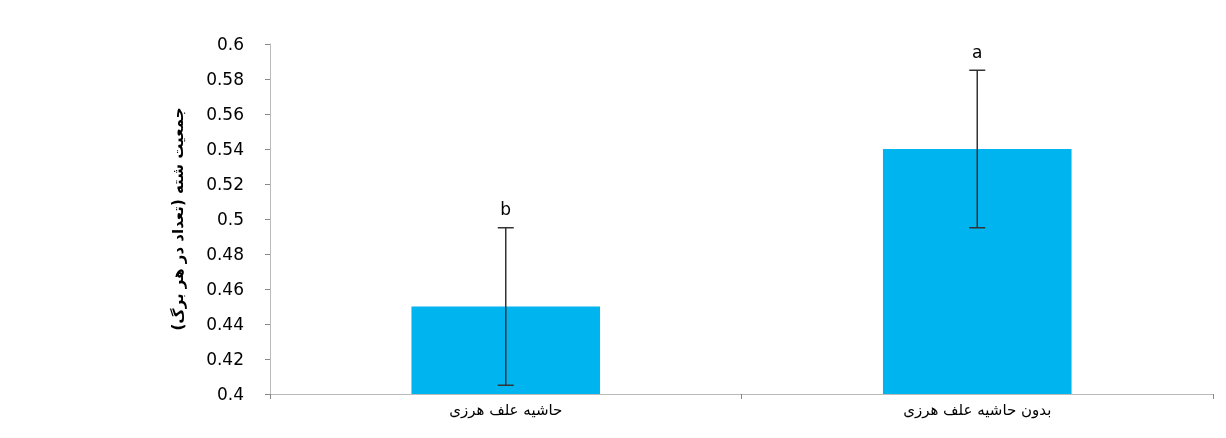 The height and width of the screenshot is (438, 1226). What do you see at coordinates (230, 394) in the screenshot?
I see `y-tick-label: 0.4` at bounding box center [230, 394].